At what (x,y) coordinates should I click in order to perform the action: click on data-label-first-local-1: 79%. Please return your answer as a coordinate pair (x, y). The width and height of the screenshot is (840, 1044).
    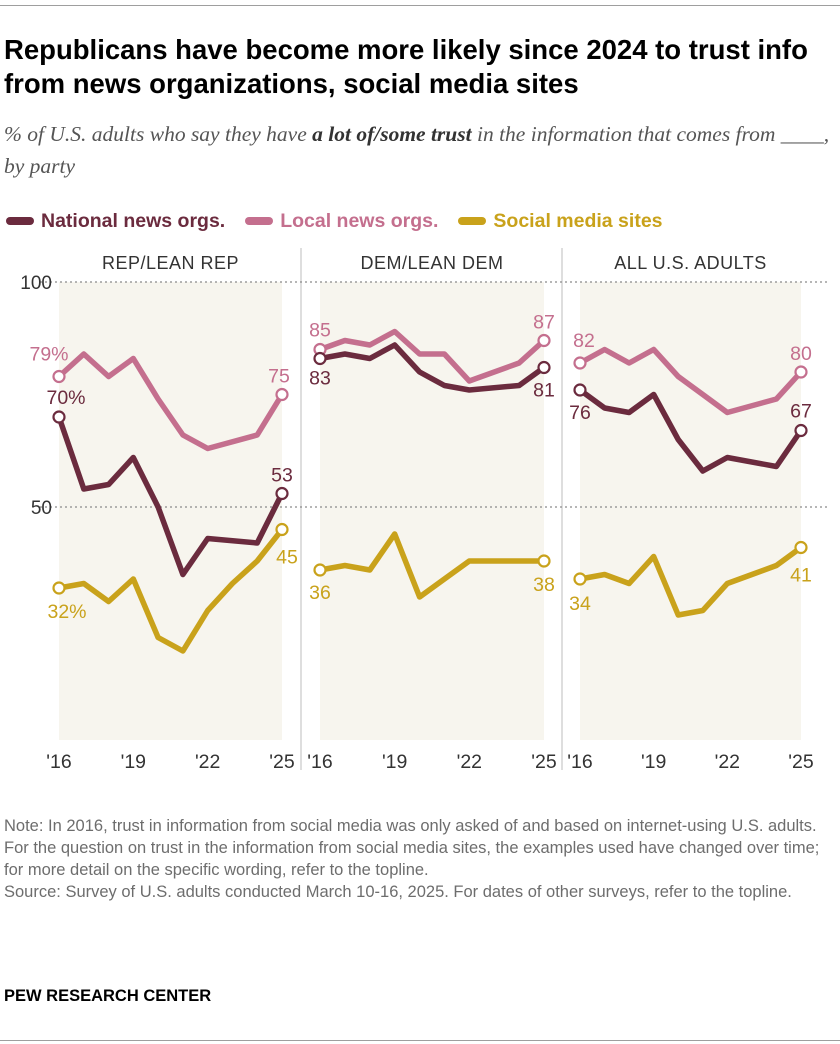
    Looking at the image, I should click on (48, 355).